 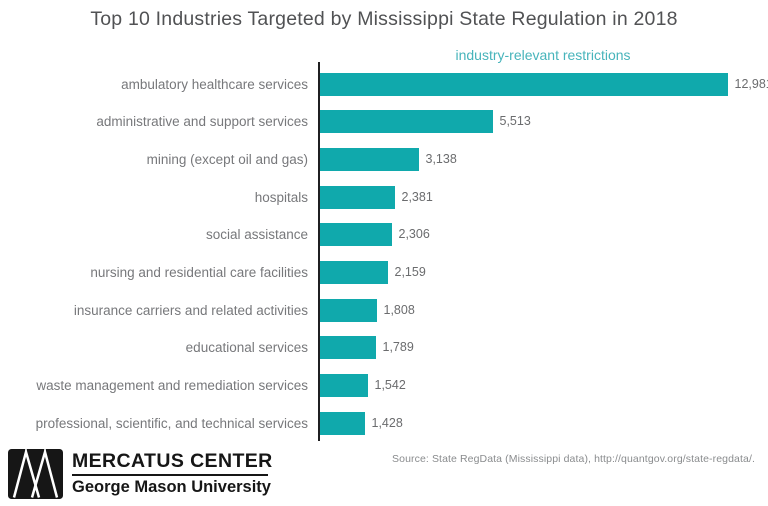 I want to click on bar-value-label: 1,428, so click(x=387, y=423).